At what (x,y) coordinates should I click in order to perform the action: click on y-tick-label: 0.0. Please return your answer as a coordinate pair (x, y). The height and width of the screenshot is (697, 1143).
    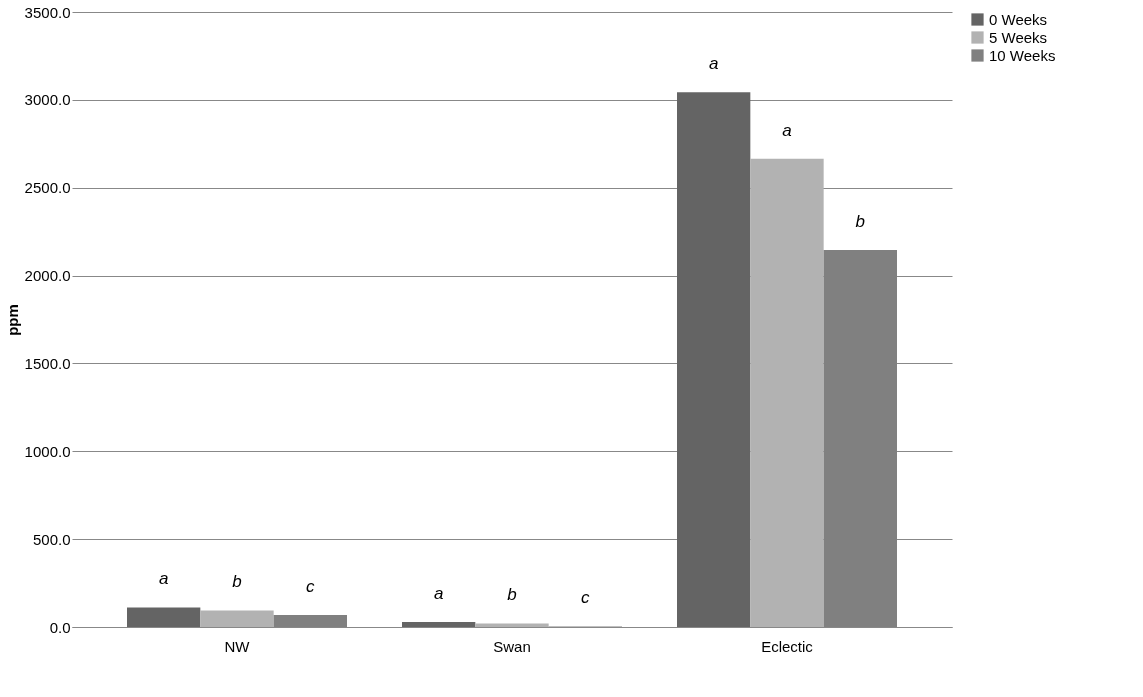
    Looking at the image, I should click on (60, 627).